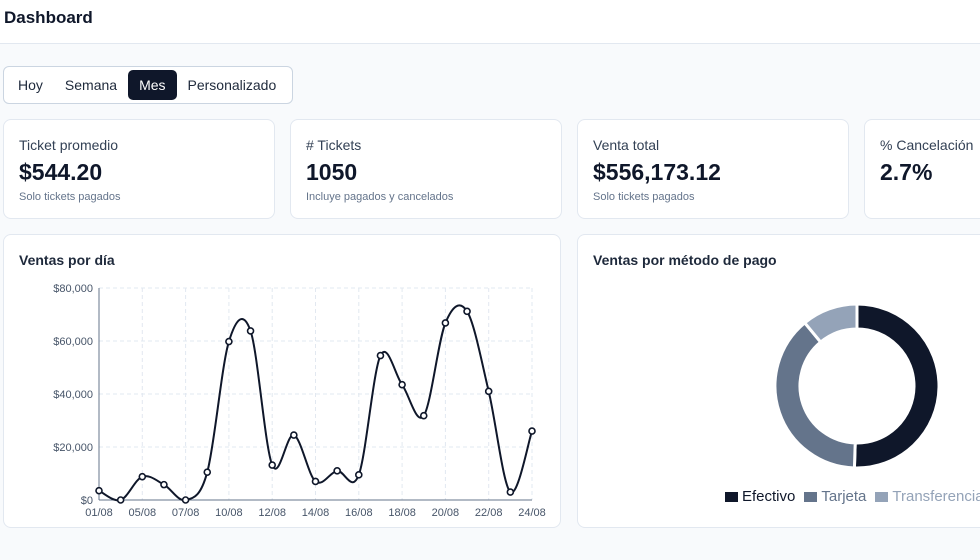  What do you see at coordinates (489, 513) in the screenshot?
I see `x-tick-label: 22/08` at bounding box center [489, 513].